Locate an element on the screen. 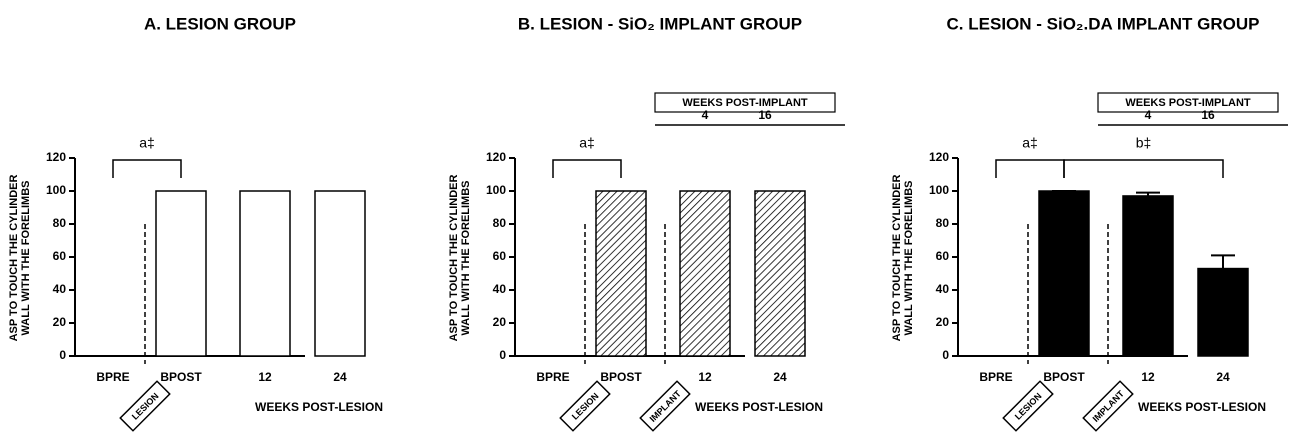 The image size is (1298, 443). chart-title: A. LESION GROUP is located at coordinates (220, 23).